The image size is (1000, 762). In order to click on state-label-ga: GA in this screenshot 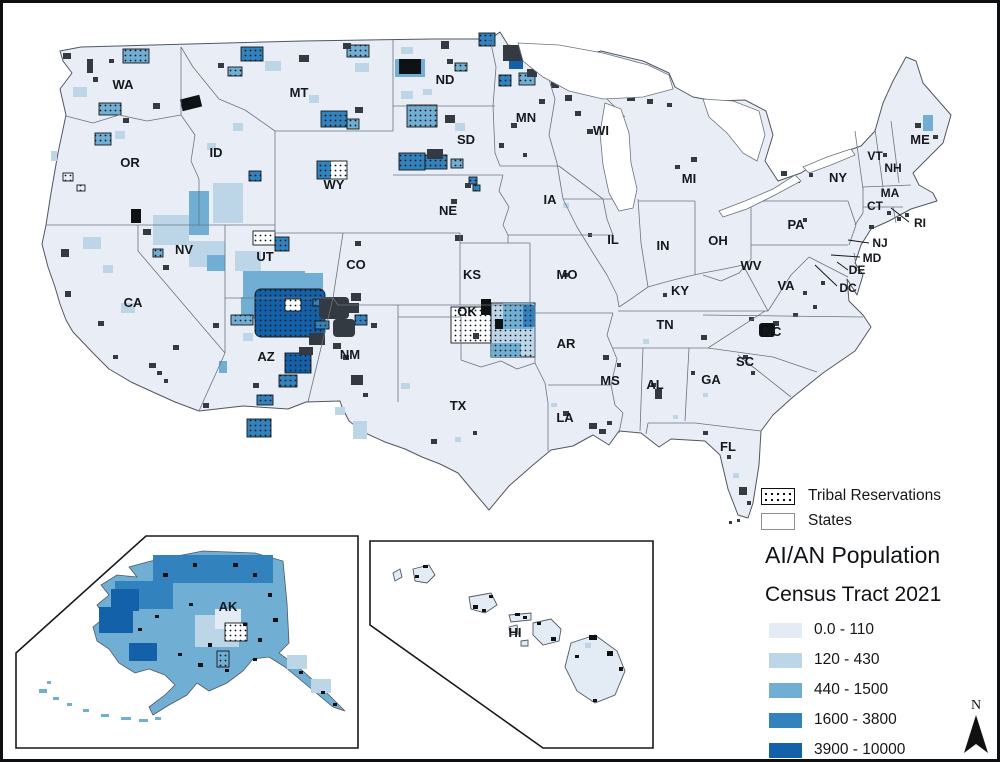, I will do `click(711, 379)`.